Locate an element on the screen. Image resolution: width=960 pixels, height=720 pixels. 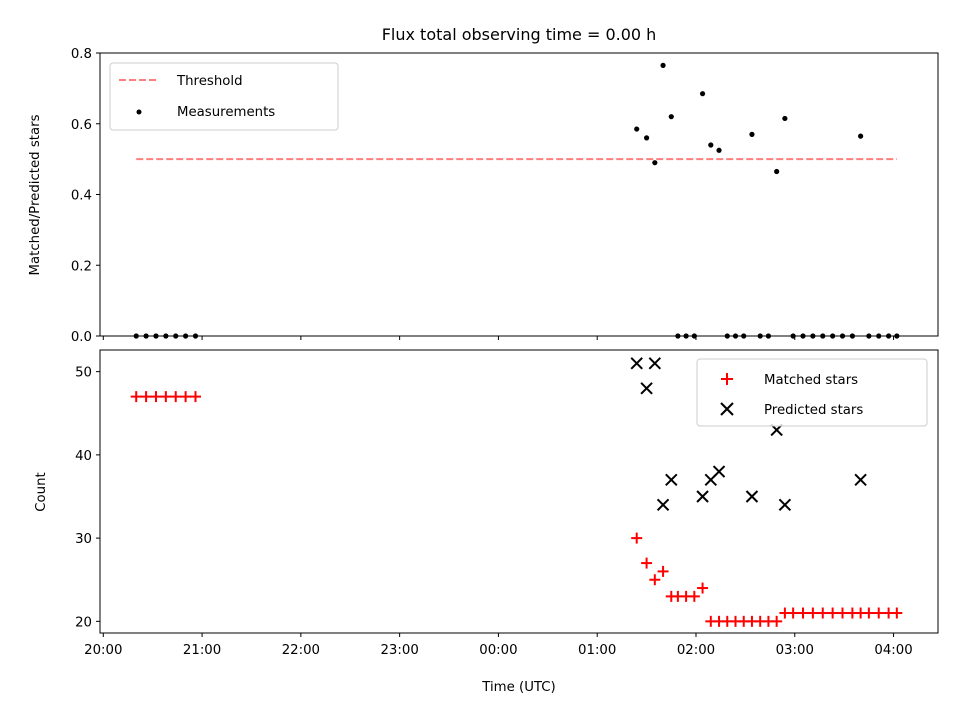
x-tick-label: 22:00 is located at coordinates (301, 650).